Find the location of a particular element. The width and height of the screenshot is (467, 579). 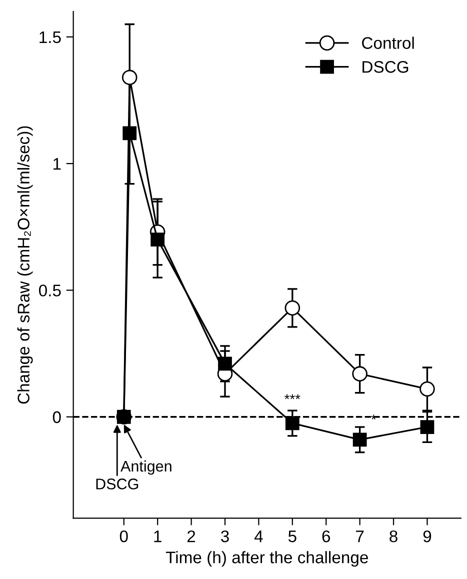

y-tick-label: 0.5 is located at coordinates (50, 290).